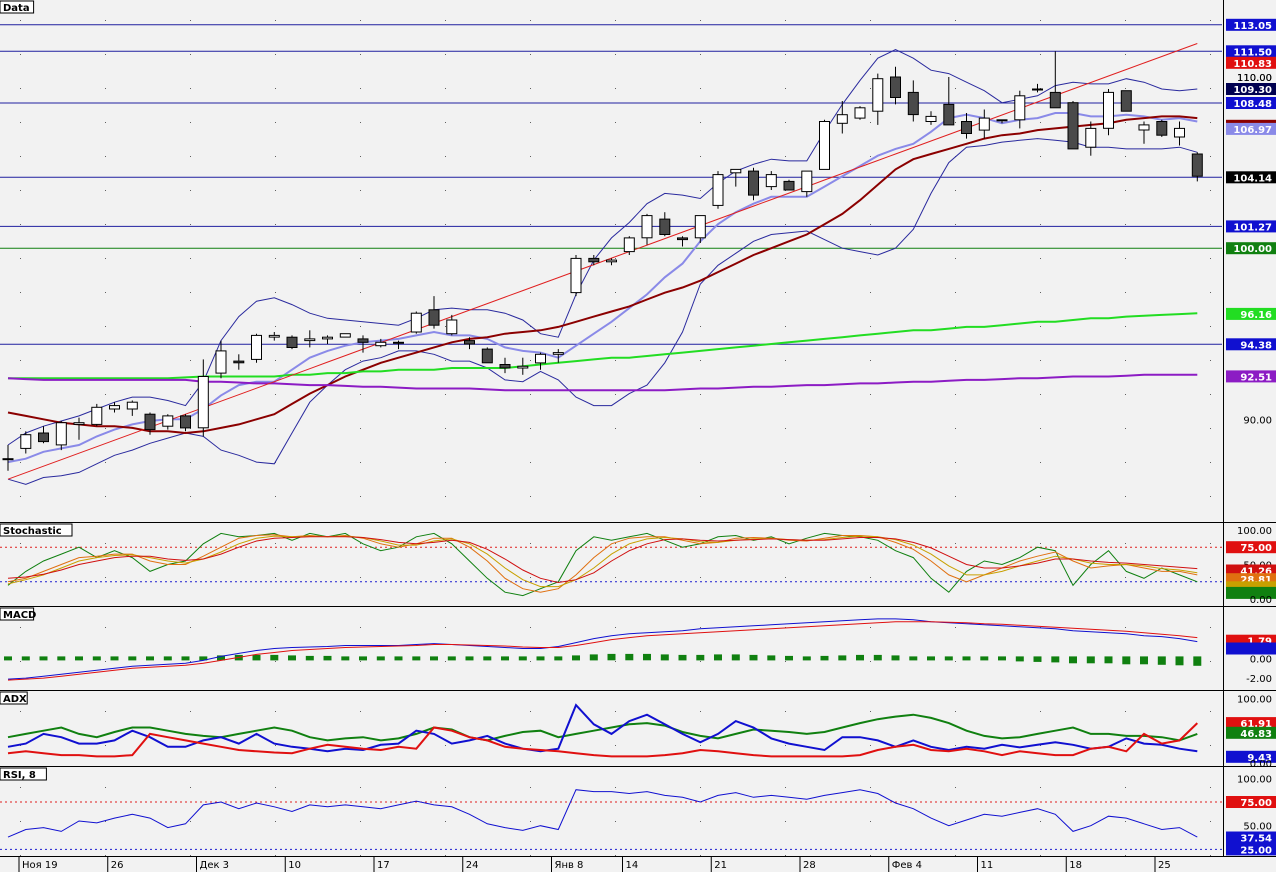 This screenshot has width=1276, height=872. I want to click on value-badge-bg, so click(1251, 177).